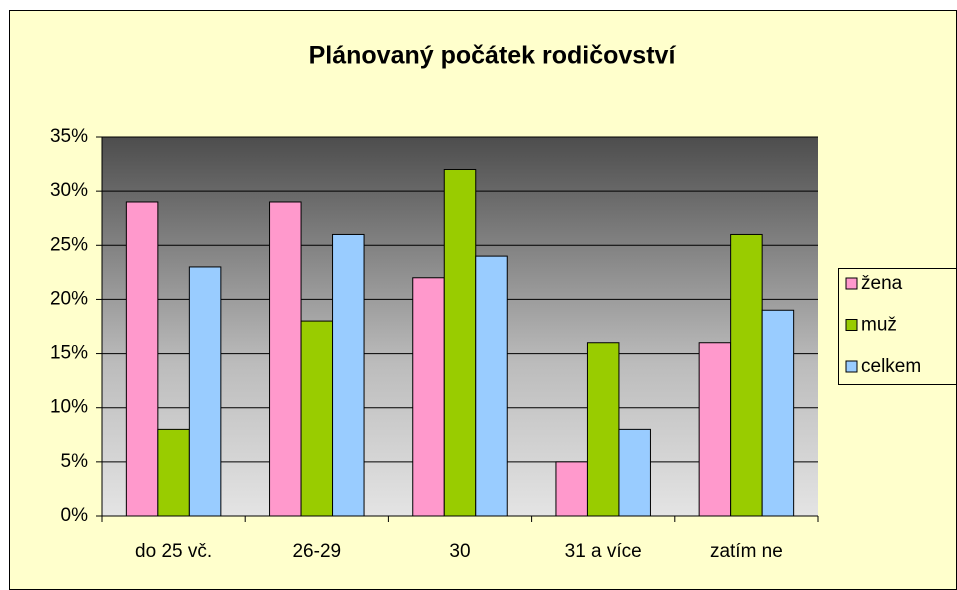 The width and height of the screenshot is (957, 590). Describe the element at coordinates (69, 190) in the screenshot. I see `y-tick-label: 30%` at that location.